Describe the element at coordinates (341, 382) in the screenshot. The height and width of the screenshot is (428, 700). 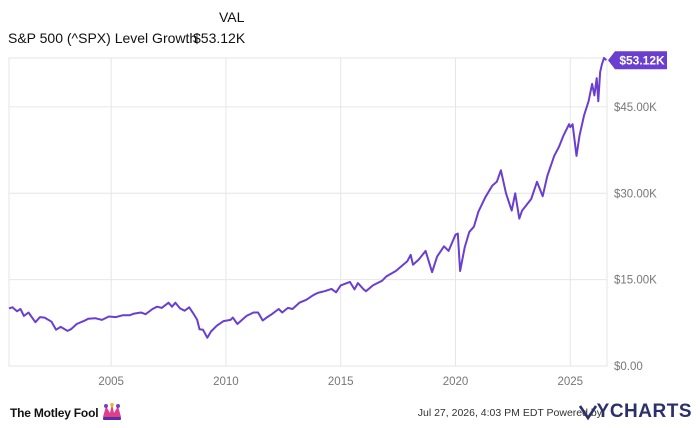
I see `x-tick-label: 2015` at that location.